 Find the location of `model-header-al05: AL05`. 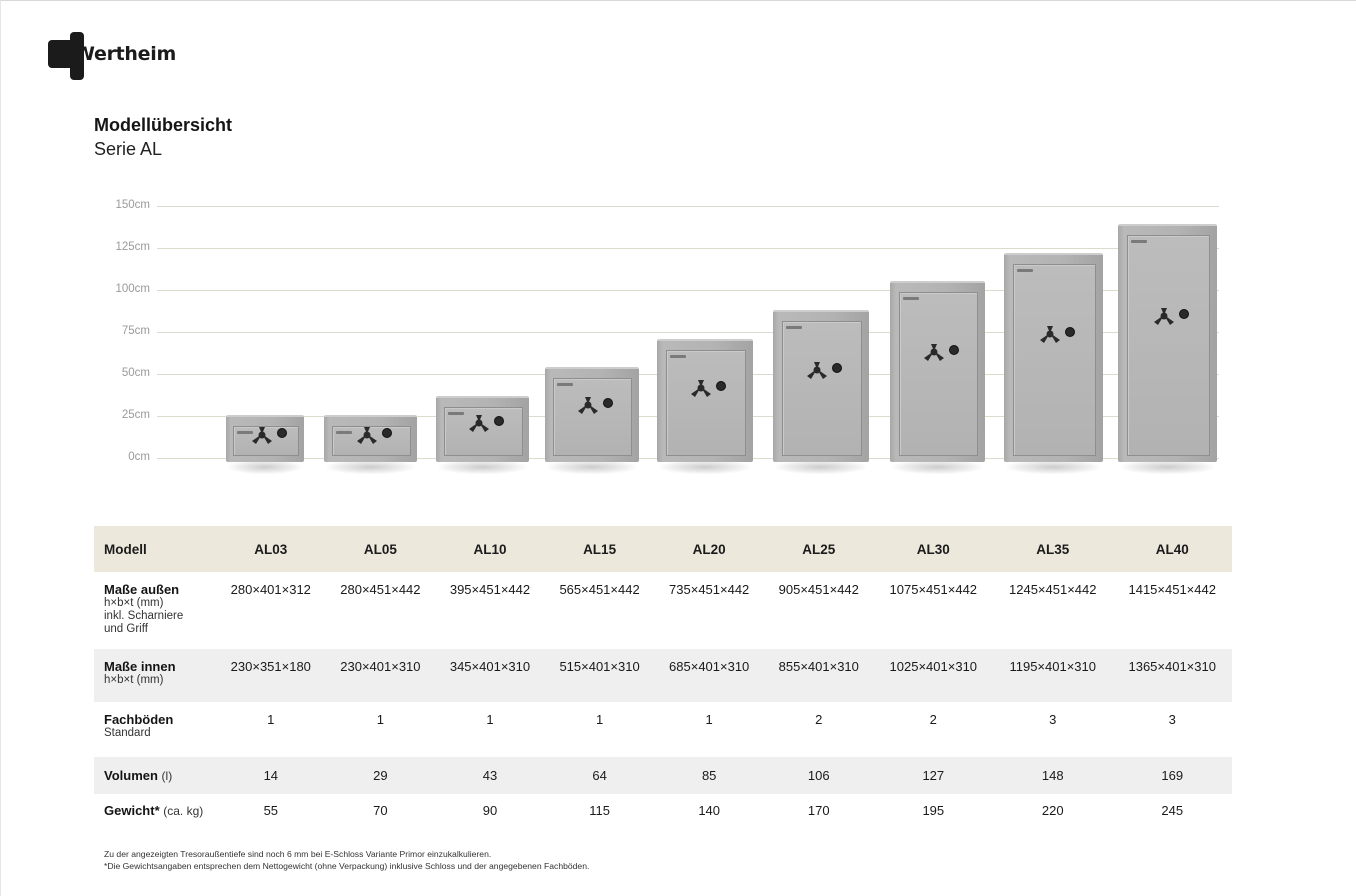

model-header-al05: AL05 is located at coordinates (380, 549).